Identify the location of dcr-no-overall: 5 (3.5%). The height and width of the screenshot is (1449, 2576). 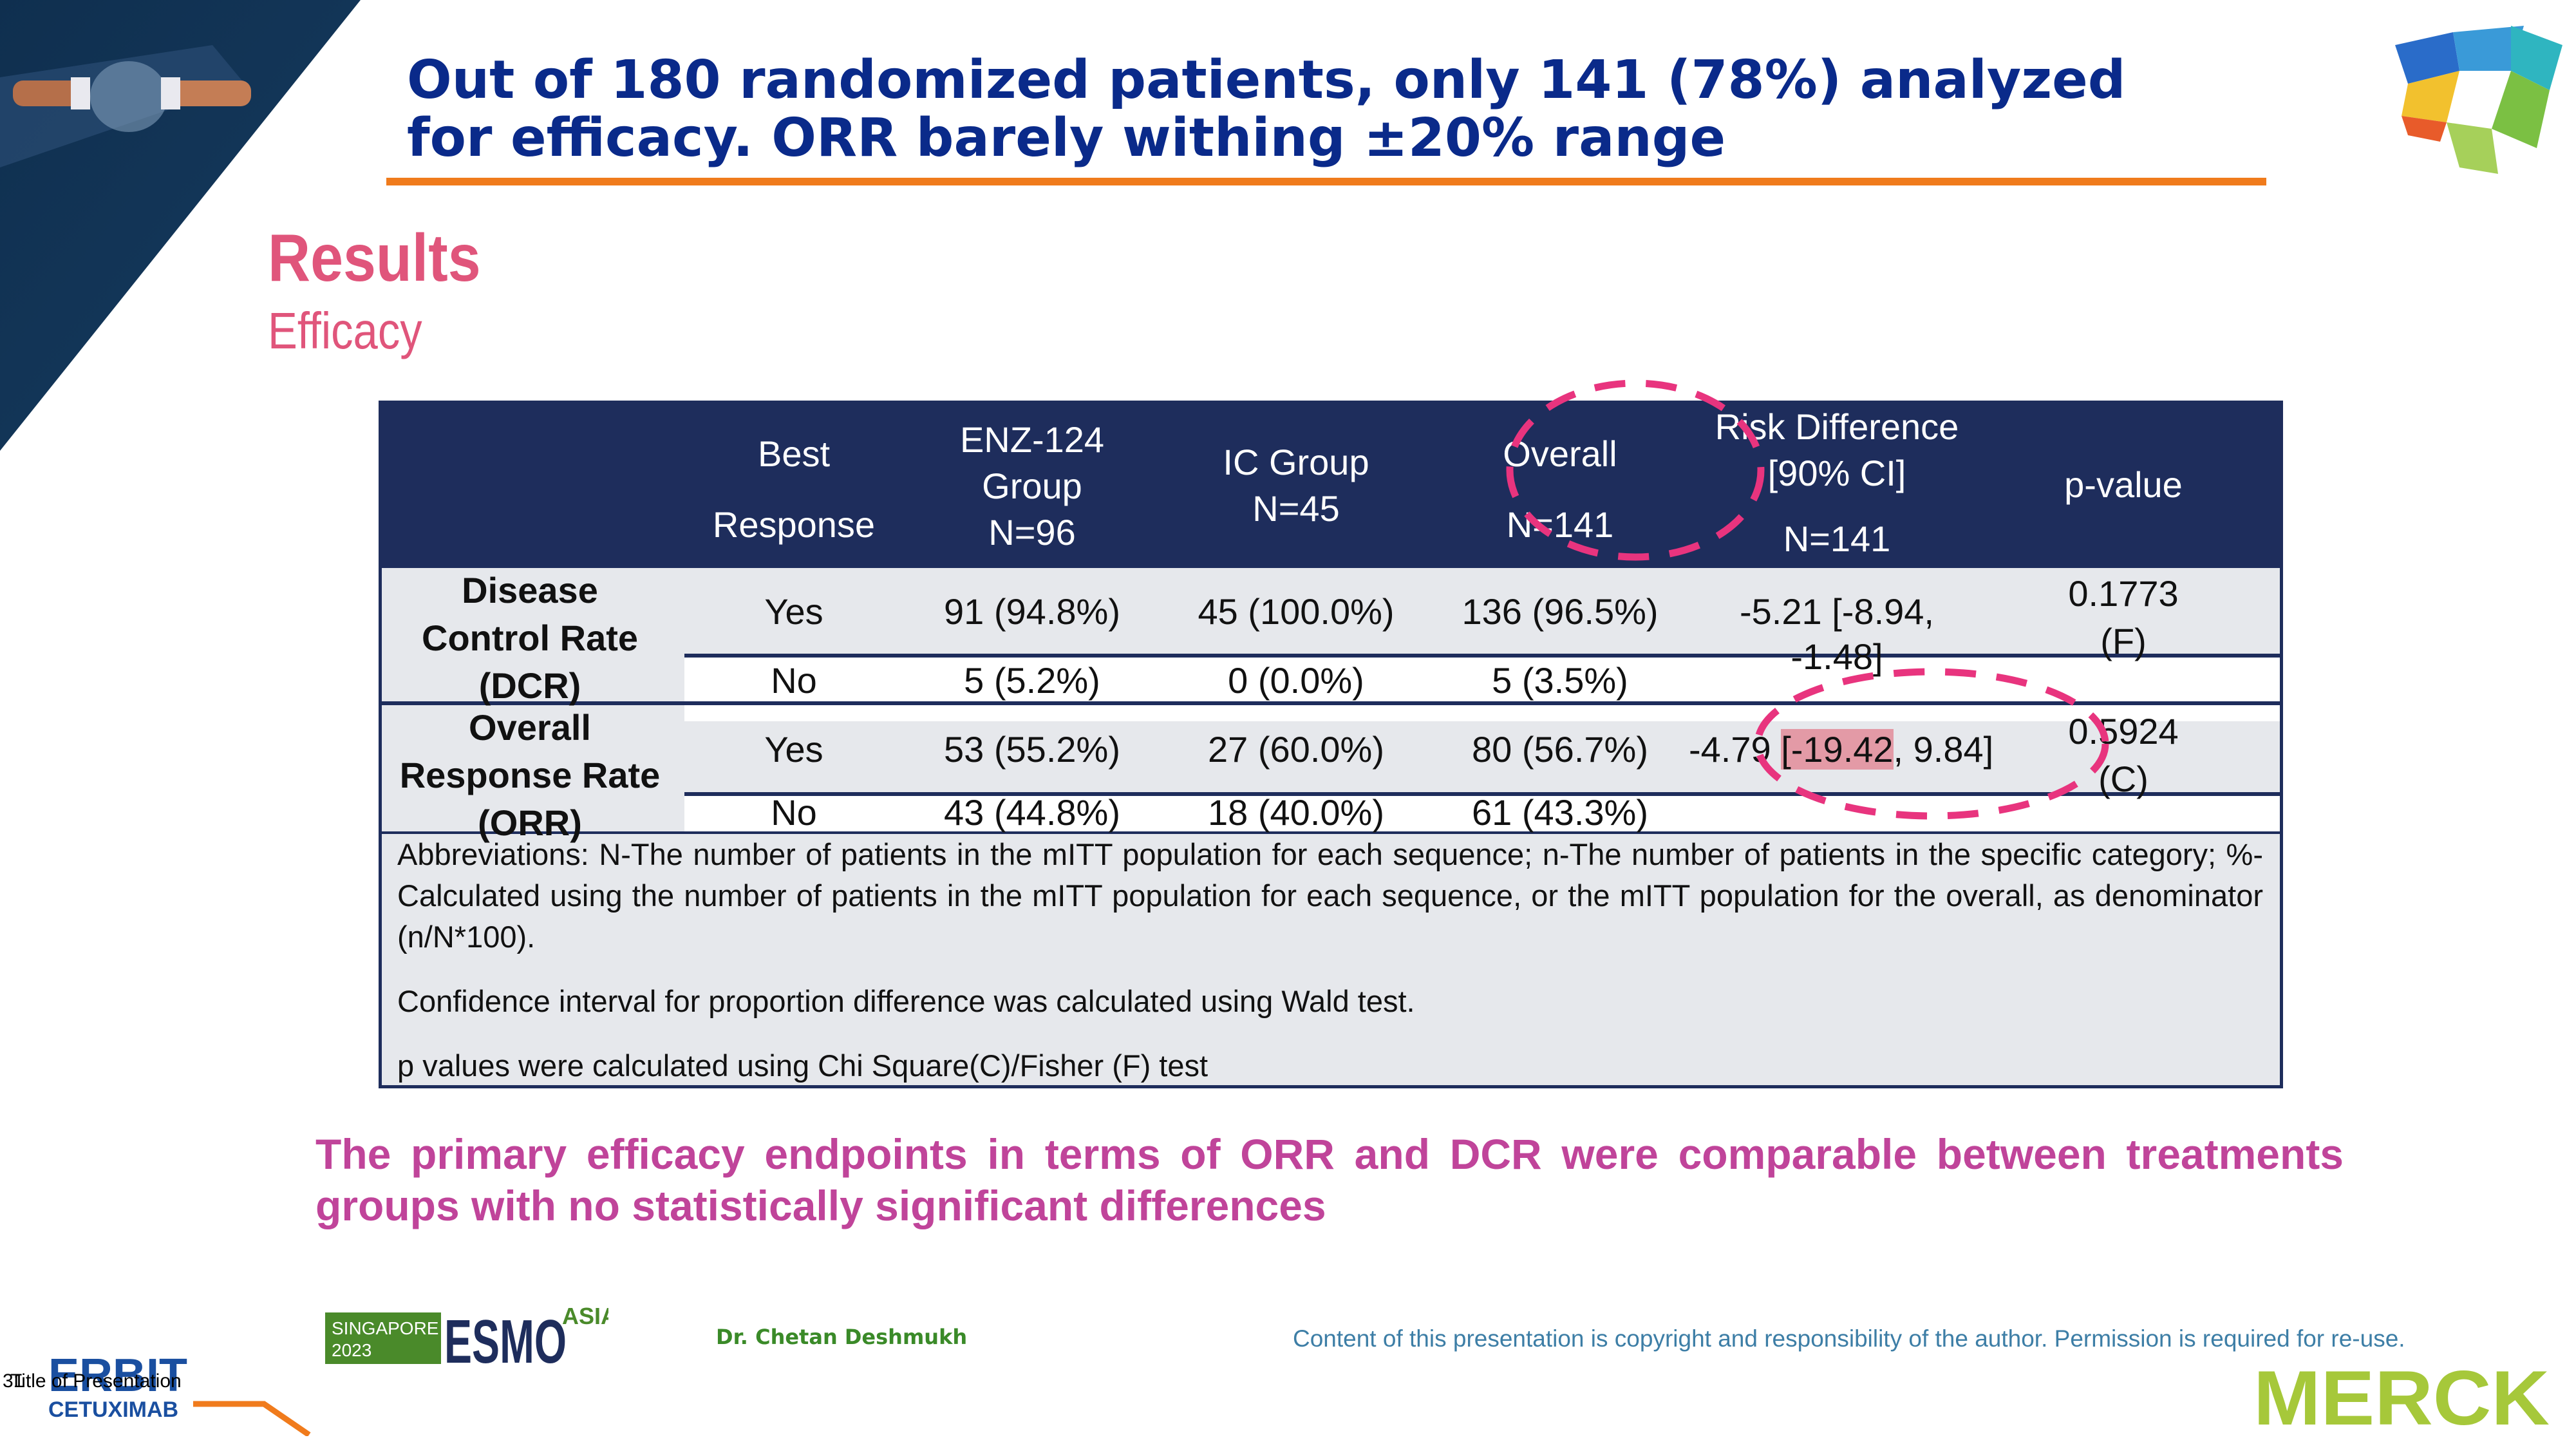
(1560, 681).